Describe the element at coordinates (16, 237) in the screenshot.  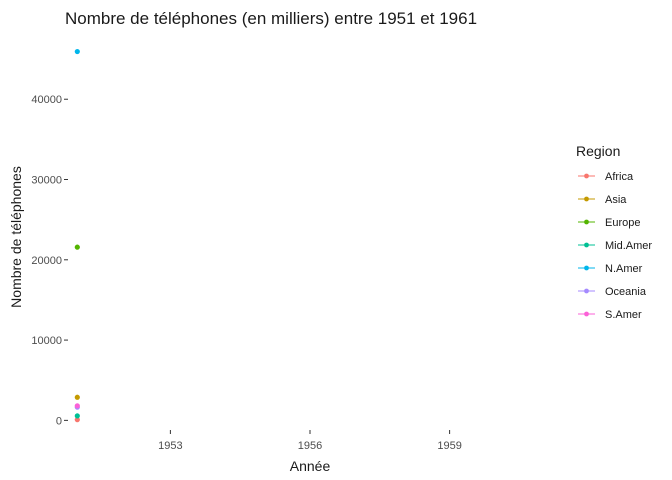
I see `y-axis-title: Nombre de téléphones` at that location.